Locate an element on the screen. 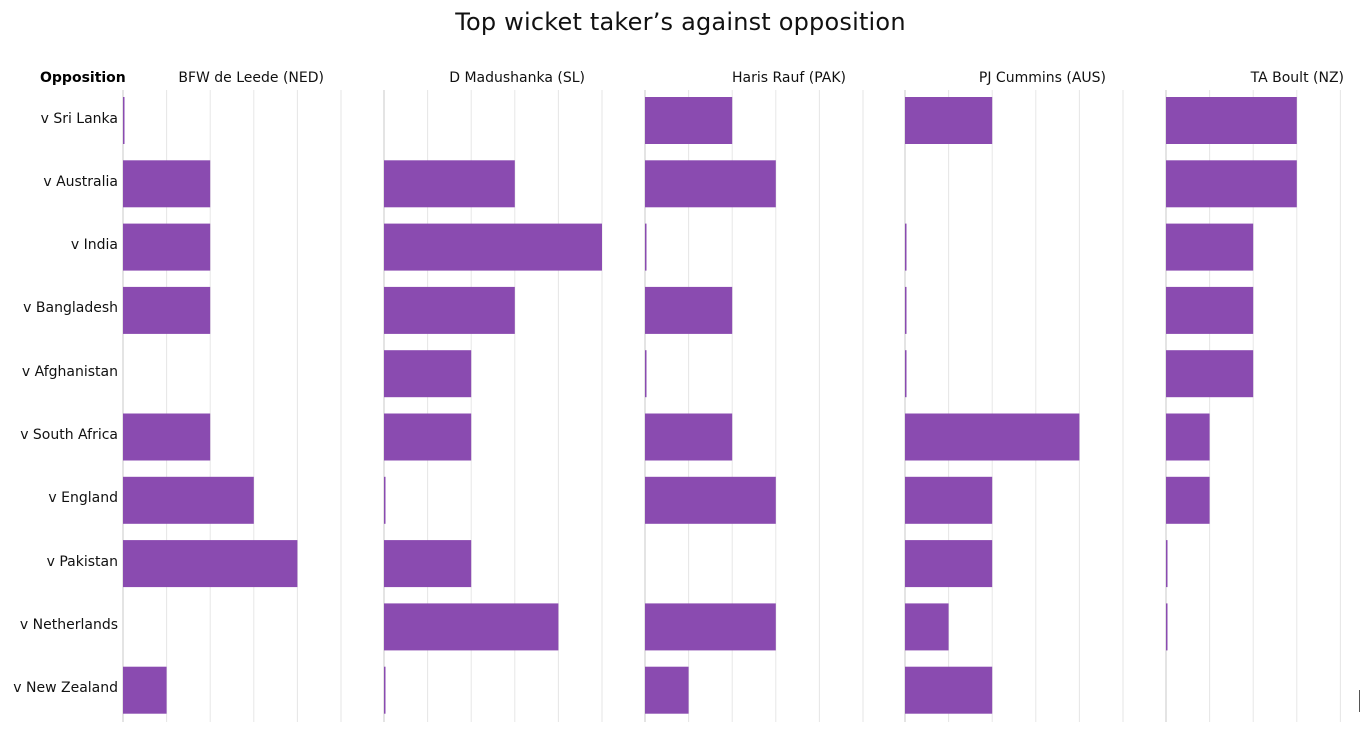 Image resolution: width=1361 pixels, height=730 pixels. series-header: BFW de Leede (NED) is located at coordinates (251, 78).